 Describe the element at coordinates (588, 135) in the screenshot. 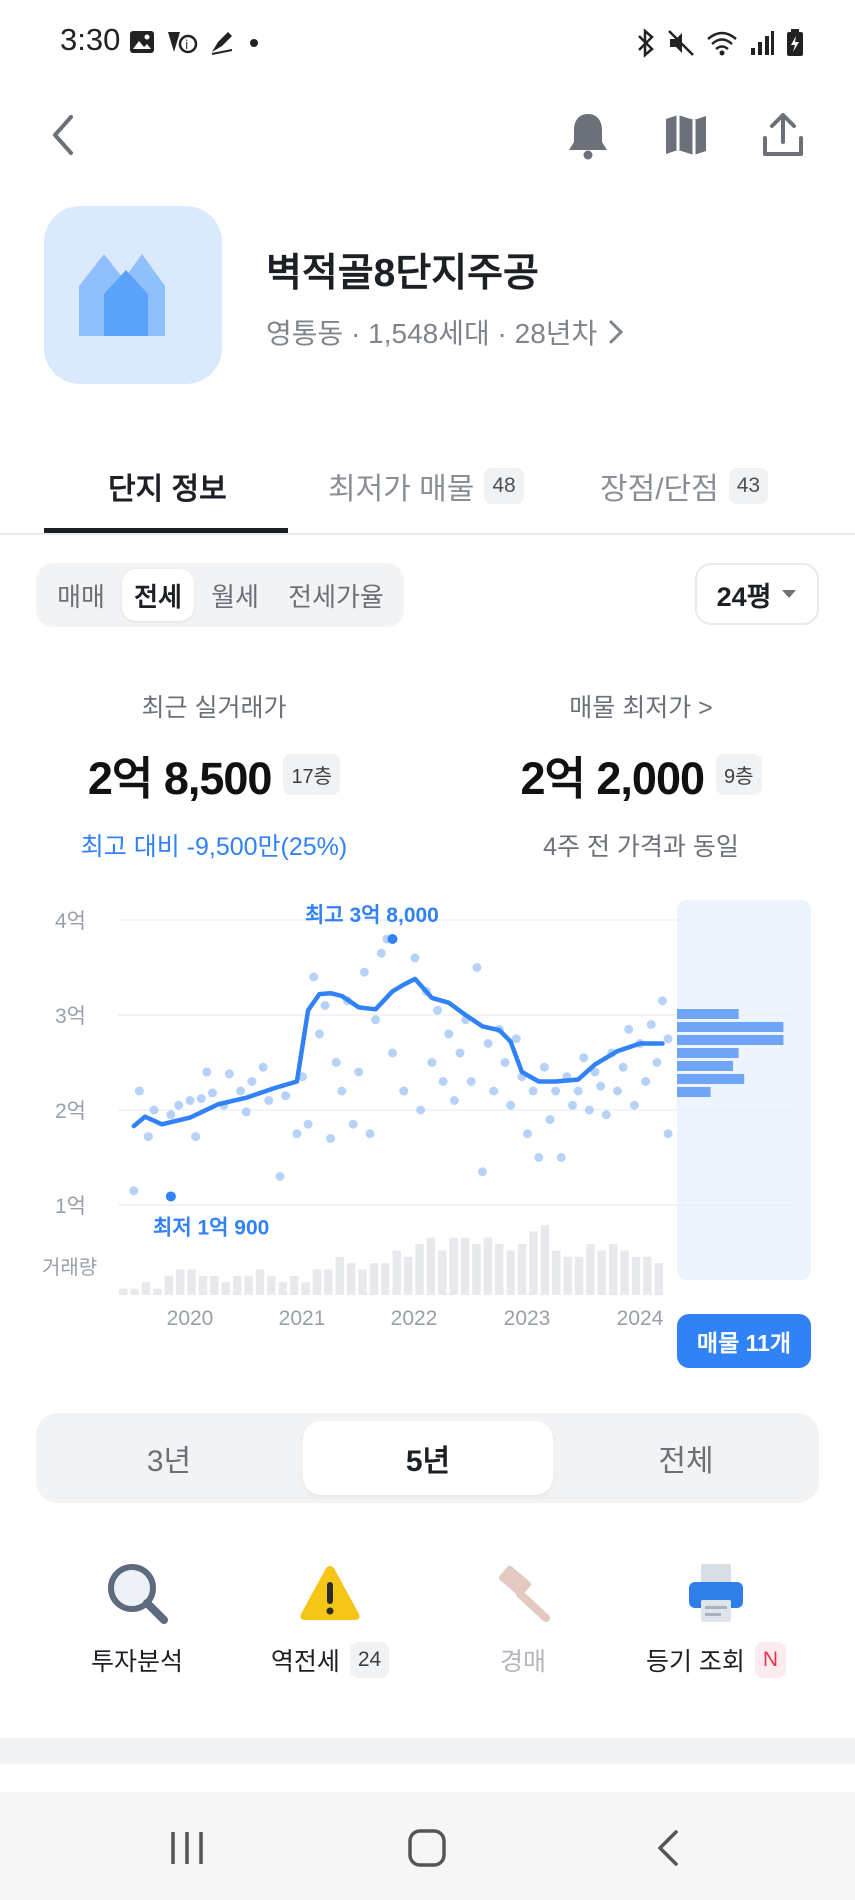

I see `notification-button` at that location.